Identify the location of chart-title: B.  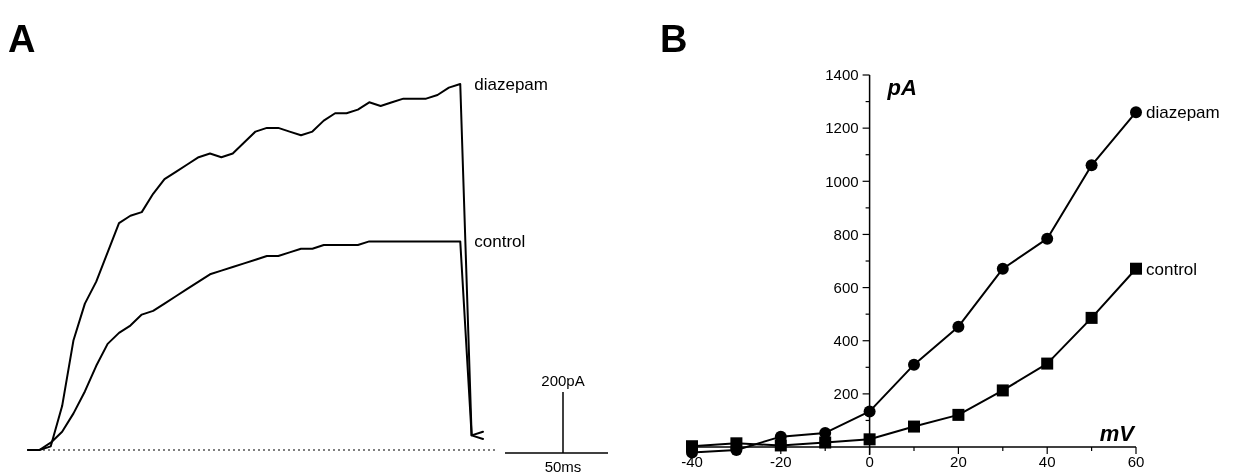
(674, 39).